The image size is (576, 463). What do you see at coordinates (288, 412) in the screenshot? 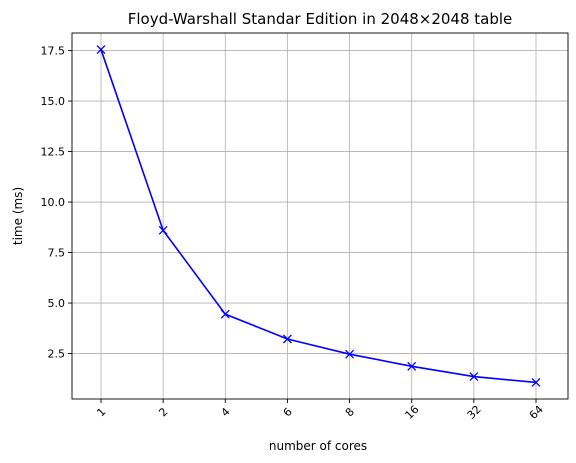
I see `x-tick-label: 6` at bounding box center [288, 412].